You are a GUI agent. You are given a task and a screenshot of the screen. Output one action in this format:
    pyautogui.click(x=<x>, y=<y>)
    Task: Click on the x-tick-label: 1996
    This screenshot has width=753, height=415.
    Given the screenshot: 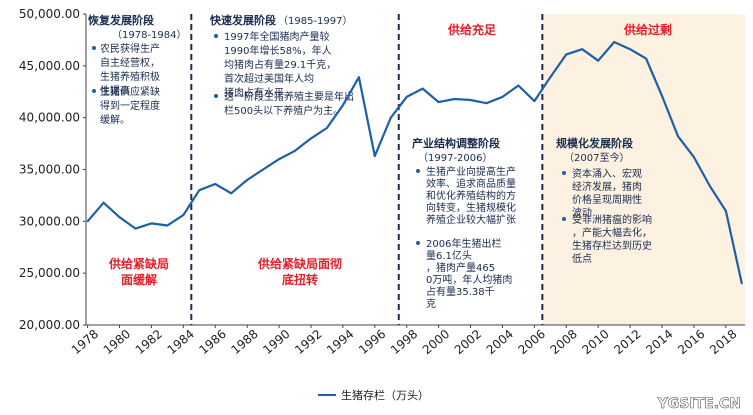 What is the action you would take?
    pyautogui.click(x=372, y=342)
    